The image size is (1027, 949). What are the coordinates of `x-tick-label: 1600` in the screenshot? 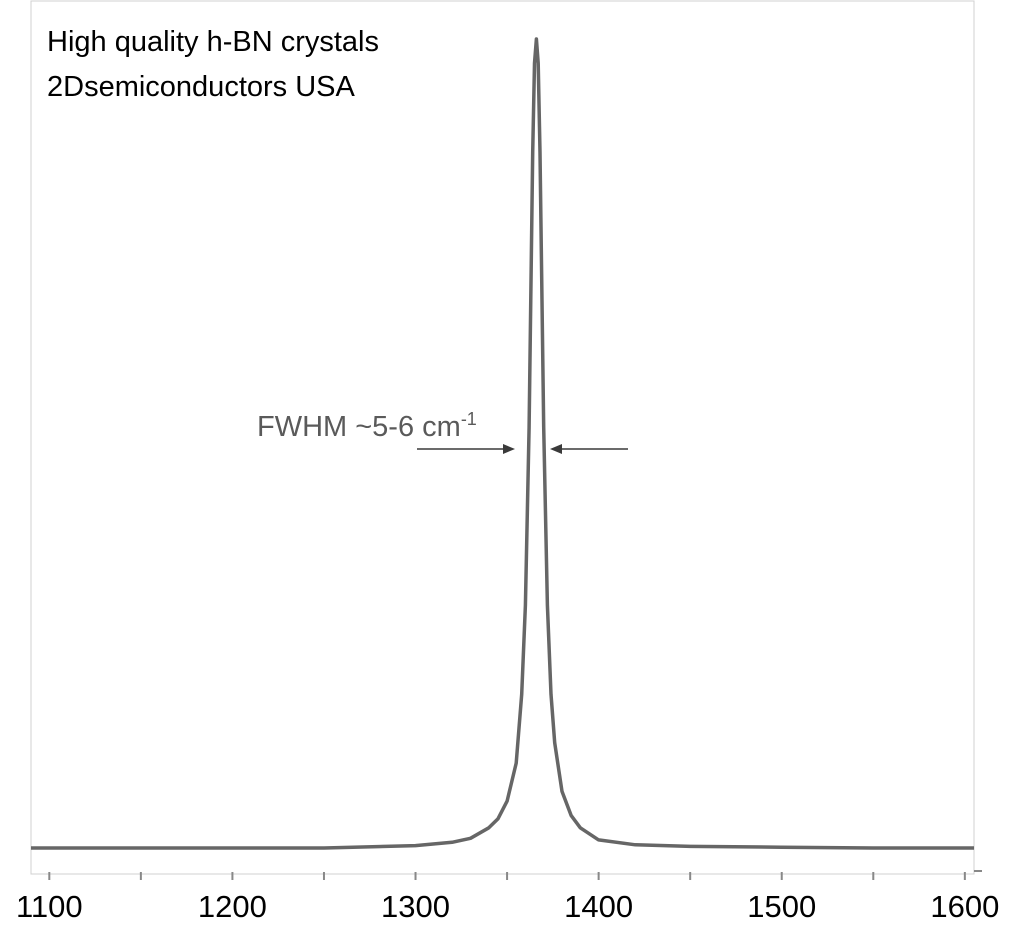 It's located at (964, 906).